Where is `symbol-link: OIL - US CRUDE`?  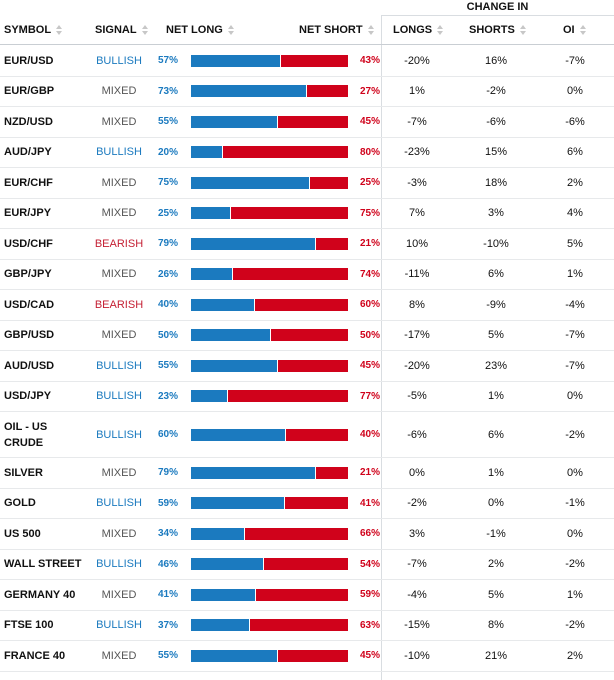 symbol-link: OIL - US CRUDE is located at coordinates (26, 434).